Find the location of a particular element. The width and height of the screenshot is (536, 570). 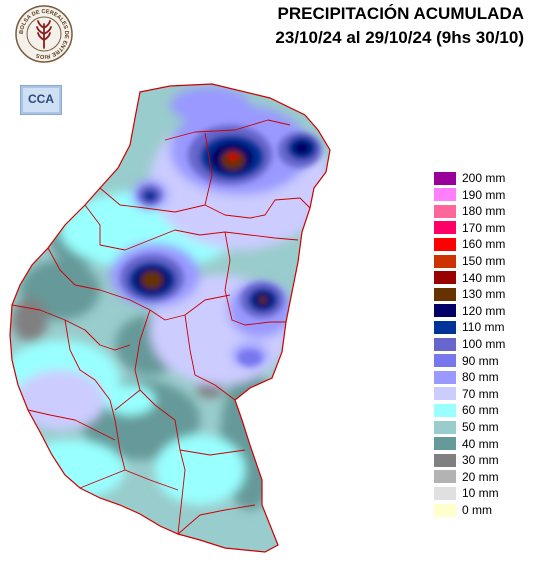

legend-item: 190 mm is located at coordinates (469, 195).